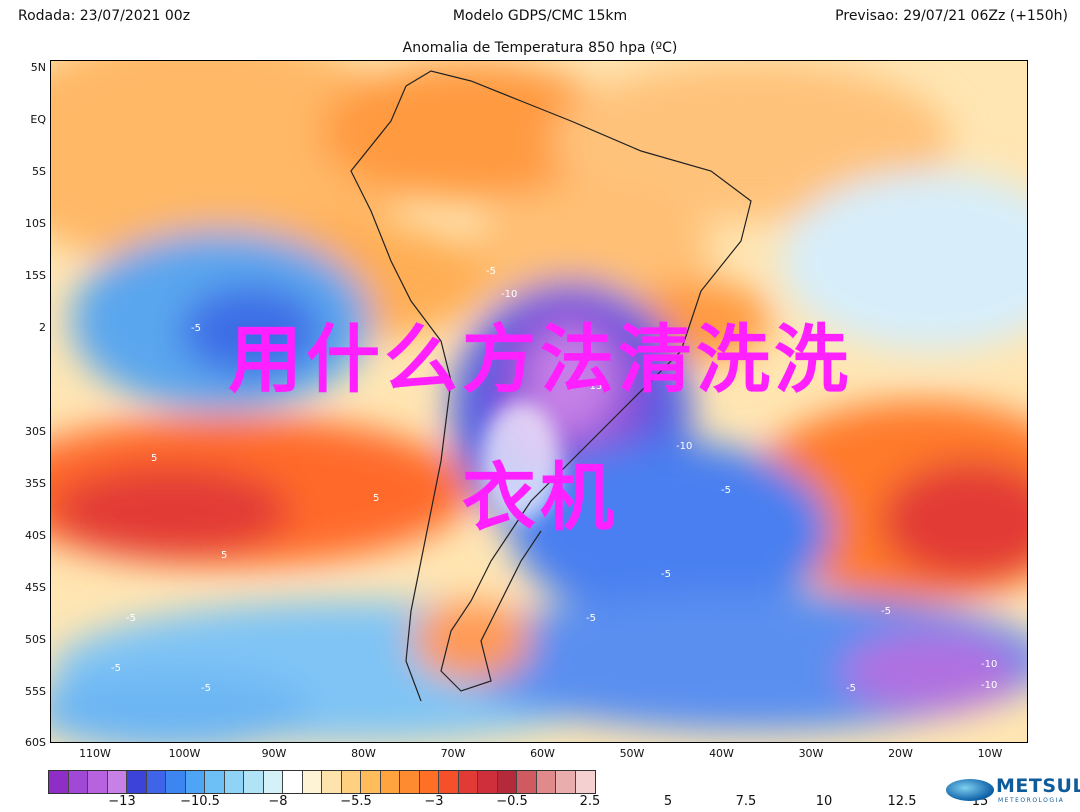 This screenshot has width=1080, height=812. I want to click on latitude-label: 40S, so click(35, 535).